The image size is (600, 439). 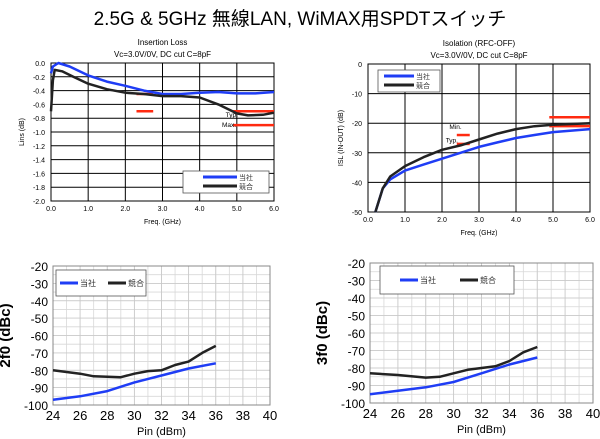 I want to click on y-tick-label: -80, so click(x=357, y=369).